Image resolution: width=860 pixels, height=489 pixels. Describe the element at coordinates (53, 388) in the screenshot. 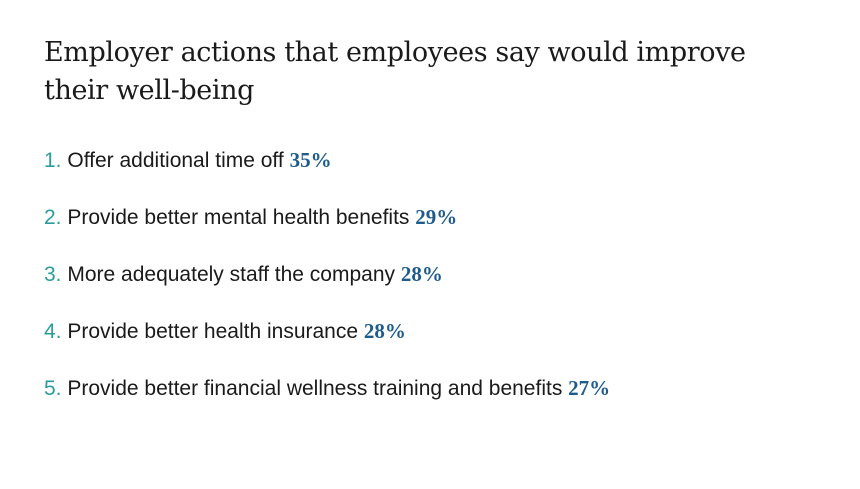

I see `item-number: 5.` at that location.